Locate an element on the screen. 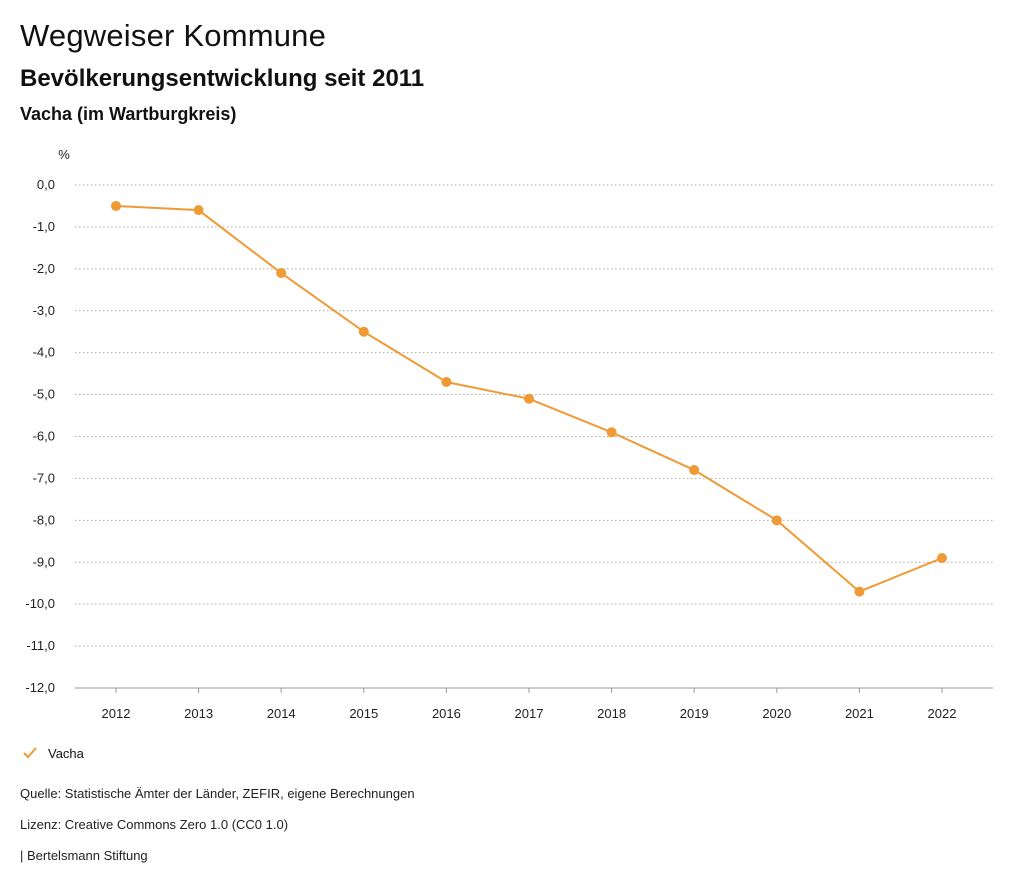 The width and height of the screenshot is (1024, 888). x-tick-label: 2022 is located at coordinates (942, 713).